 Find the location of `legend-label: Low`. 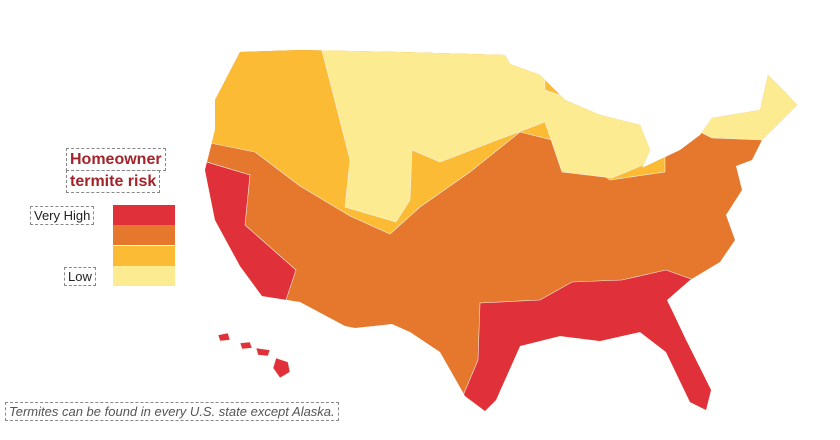

legend-label: Low is located at coordinates (80, 276).